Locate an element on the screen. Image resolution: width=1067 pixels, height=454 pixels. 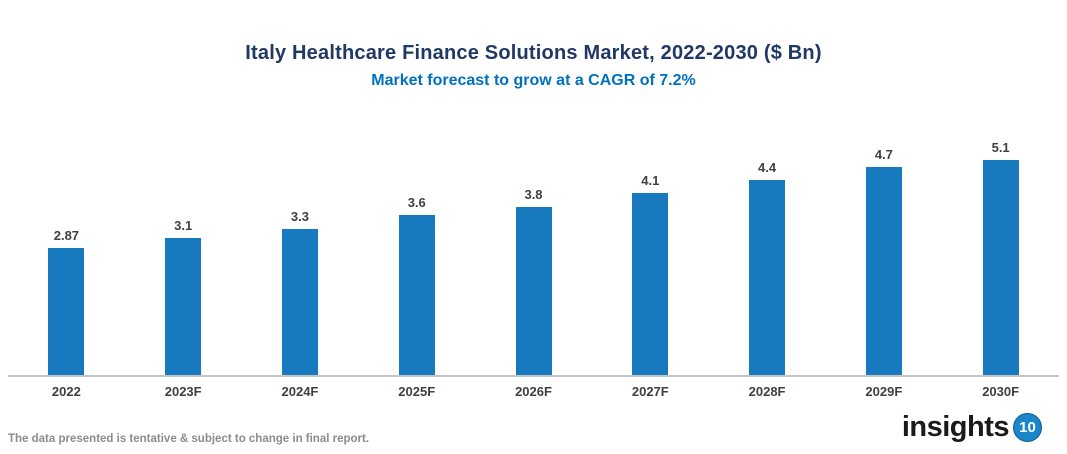
bar-value-label: 3.8 is located at coordinates (533, 194).